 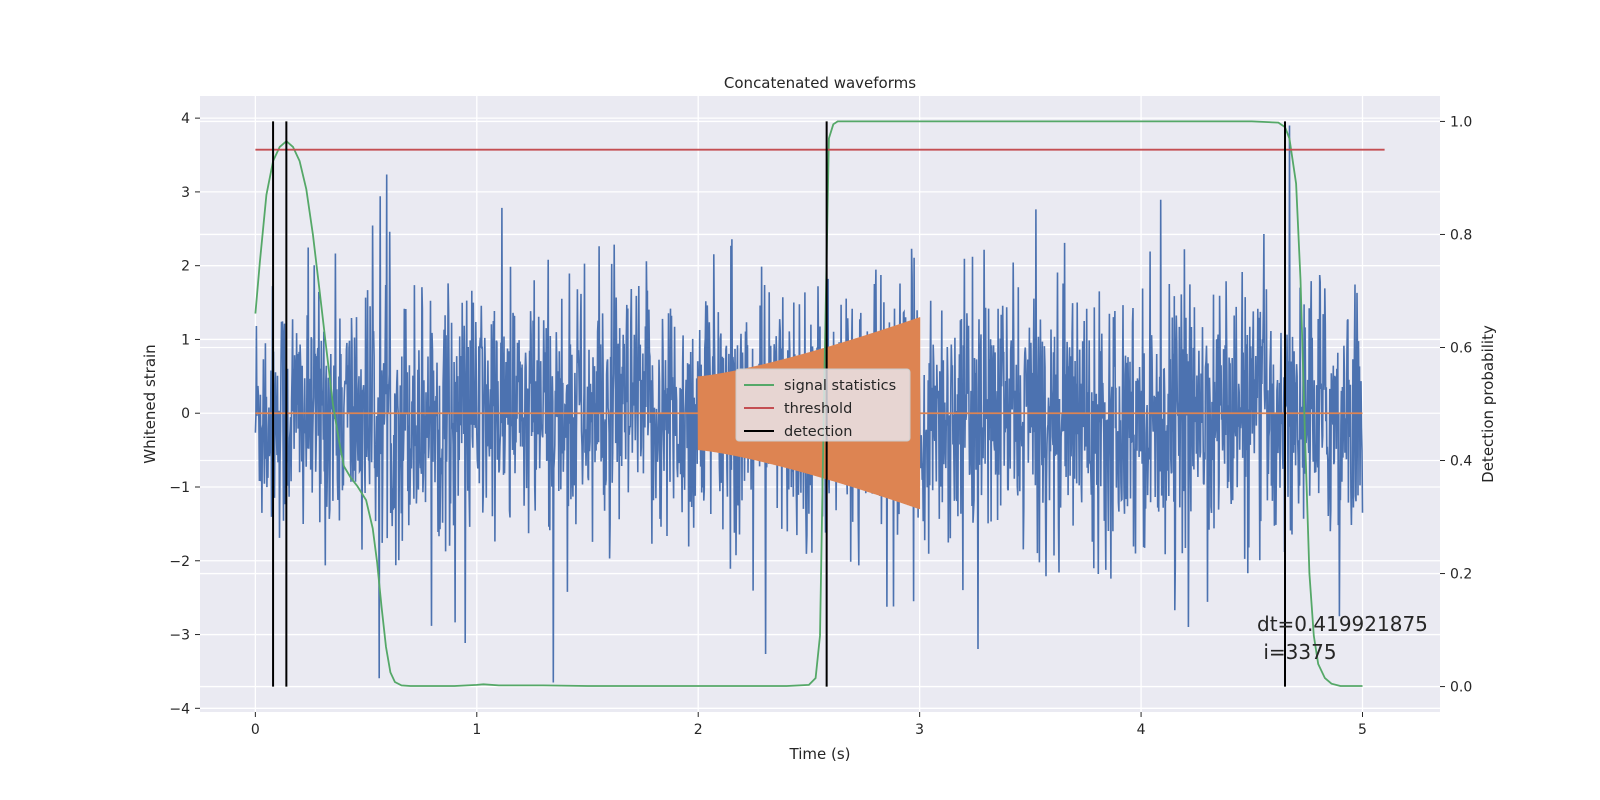 What do you see at coordinates (185, 414) in the screenshot?
I see `y-tick-left-label: 0` at bounding box center [185, 414].